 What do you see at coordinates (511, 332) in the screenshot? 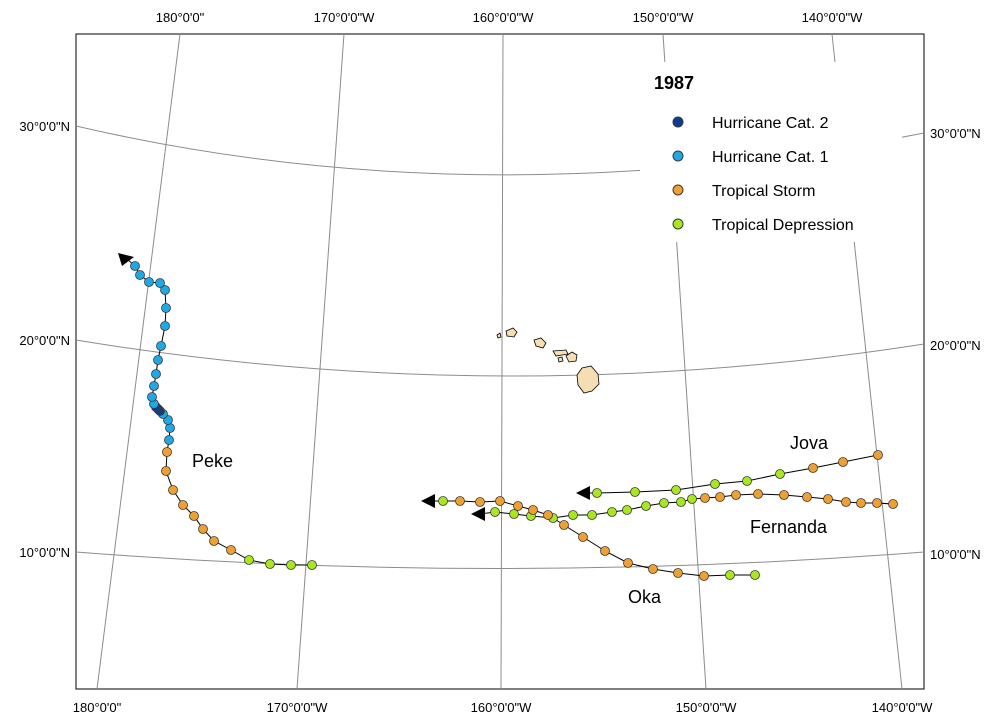
I see `island-kauai` at bounding box center [511, 332].